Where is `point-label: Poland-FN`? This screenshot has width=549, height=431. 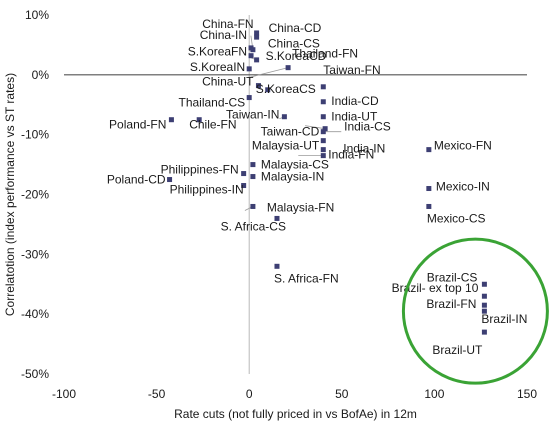
point-label: Poland-FN is located at coordinates (137, 125).